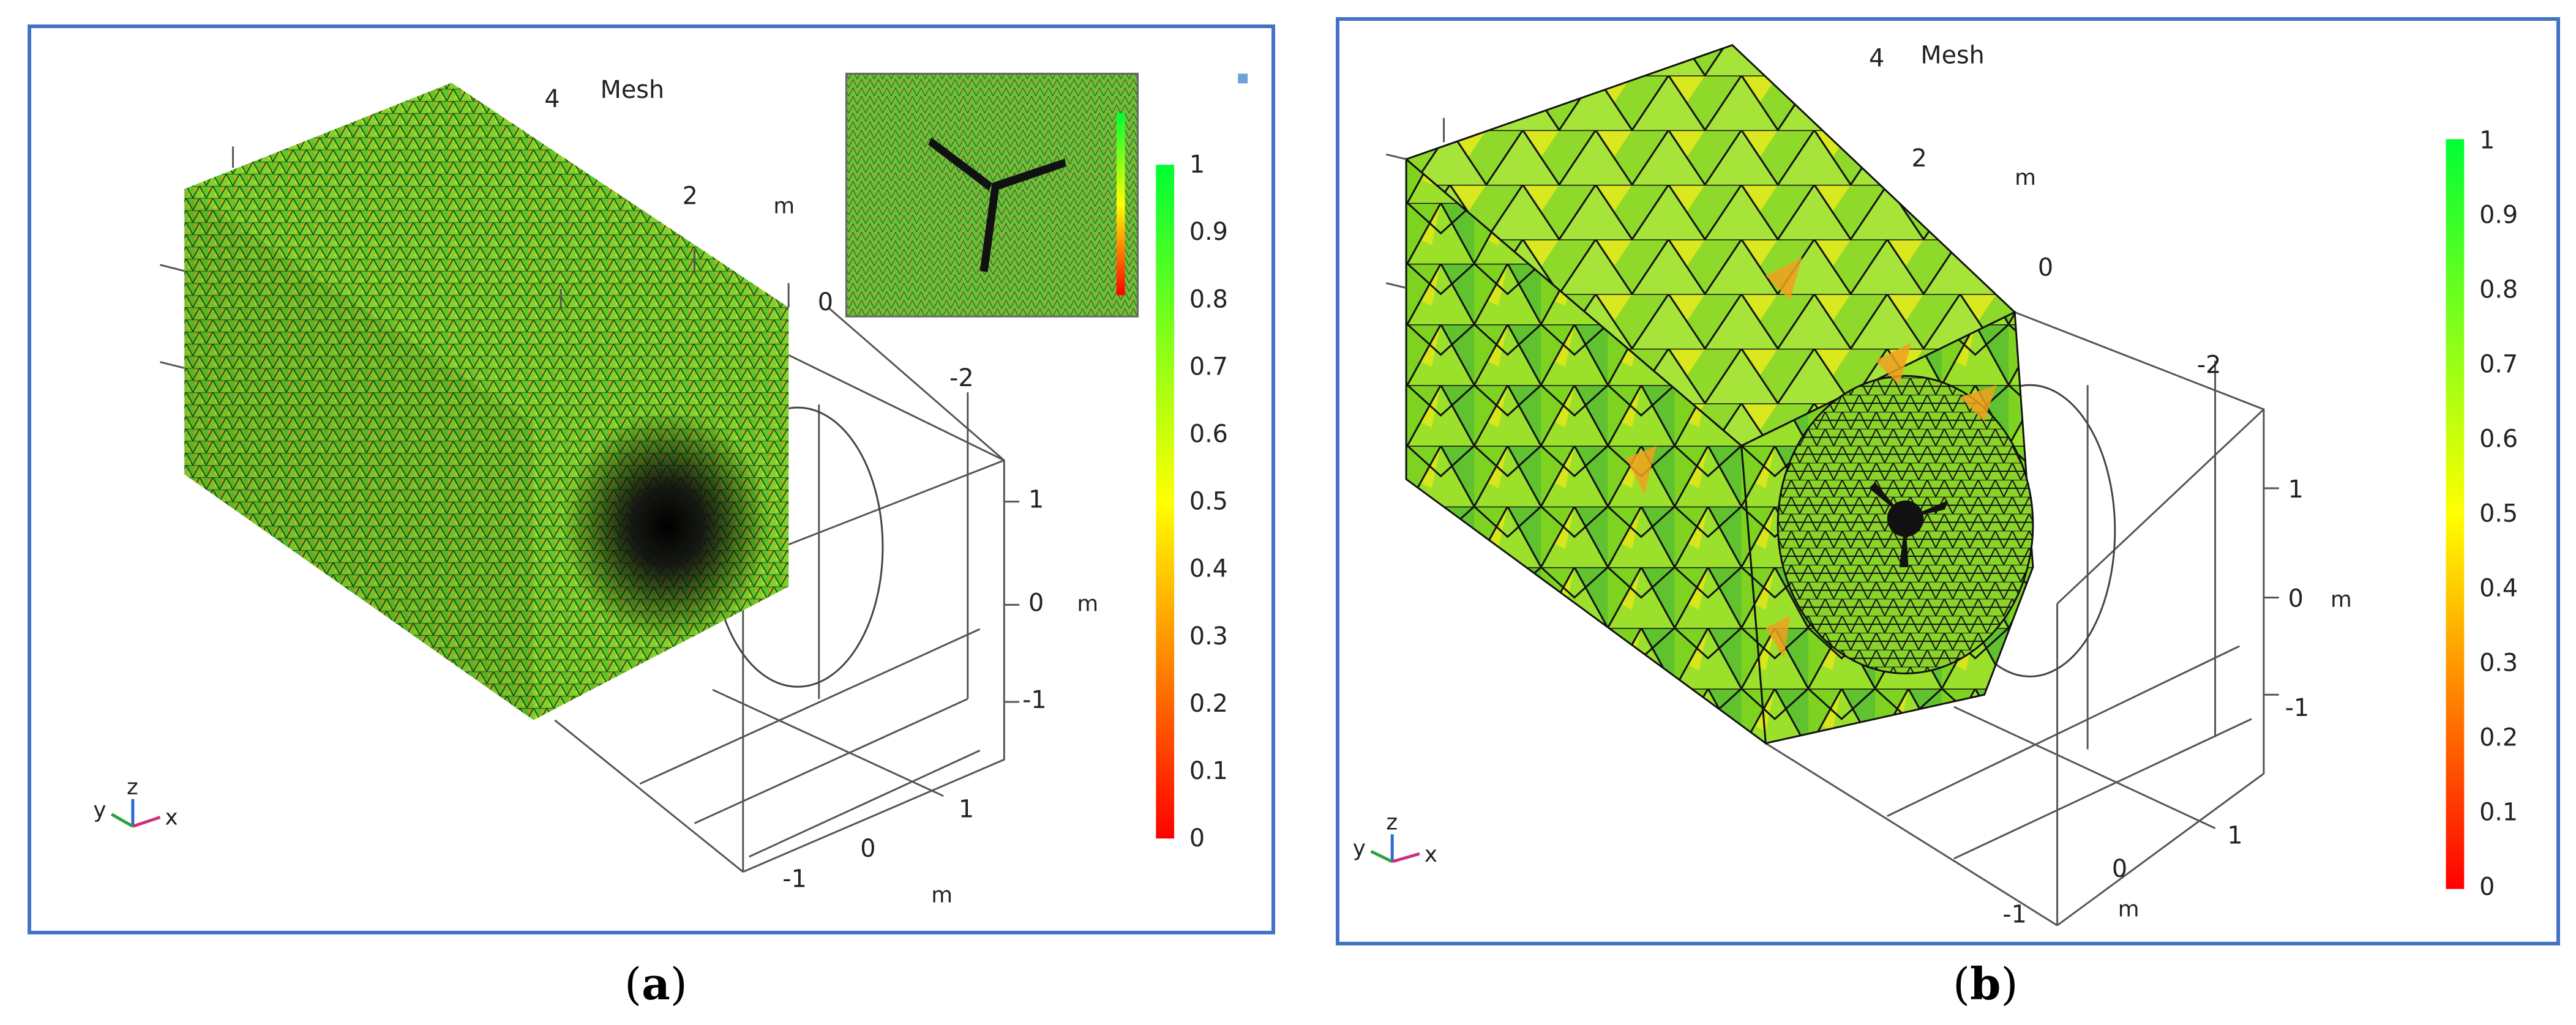 The image size is (2576, 1025). I want to click on caption-b: (b), so click(1985, 984).